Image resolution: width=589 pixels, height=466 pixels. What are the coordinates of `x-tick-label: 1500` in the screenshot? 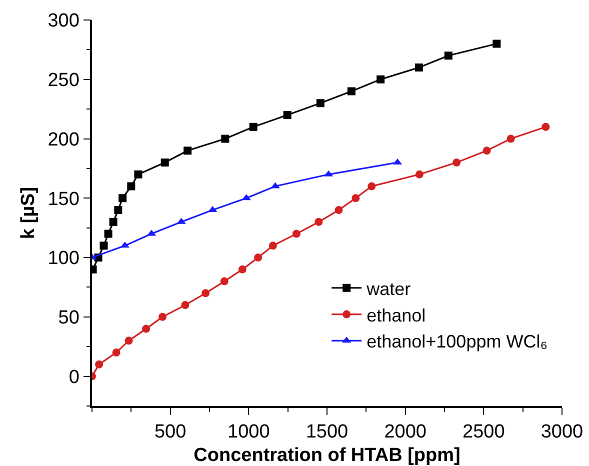 It's located at (327, 432).